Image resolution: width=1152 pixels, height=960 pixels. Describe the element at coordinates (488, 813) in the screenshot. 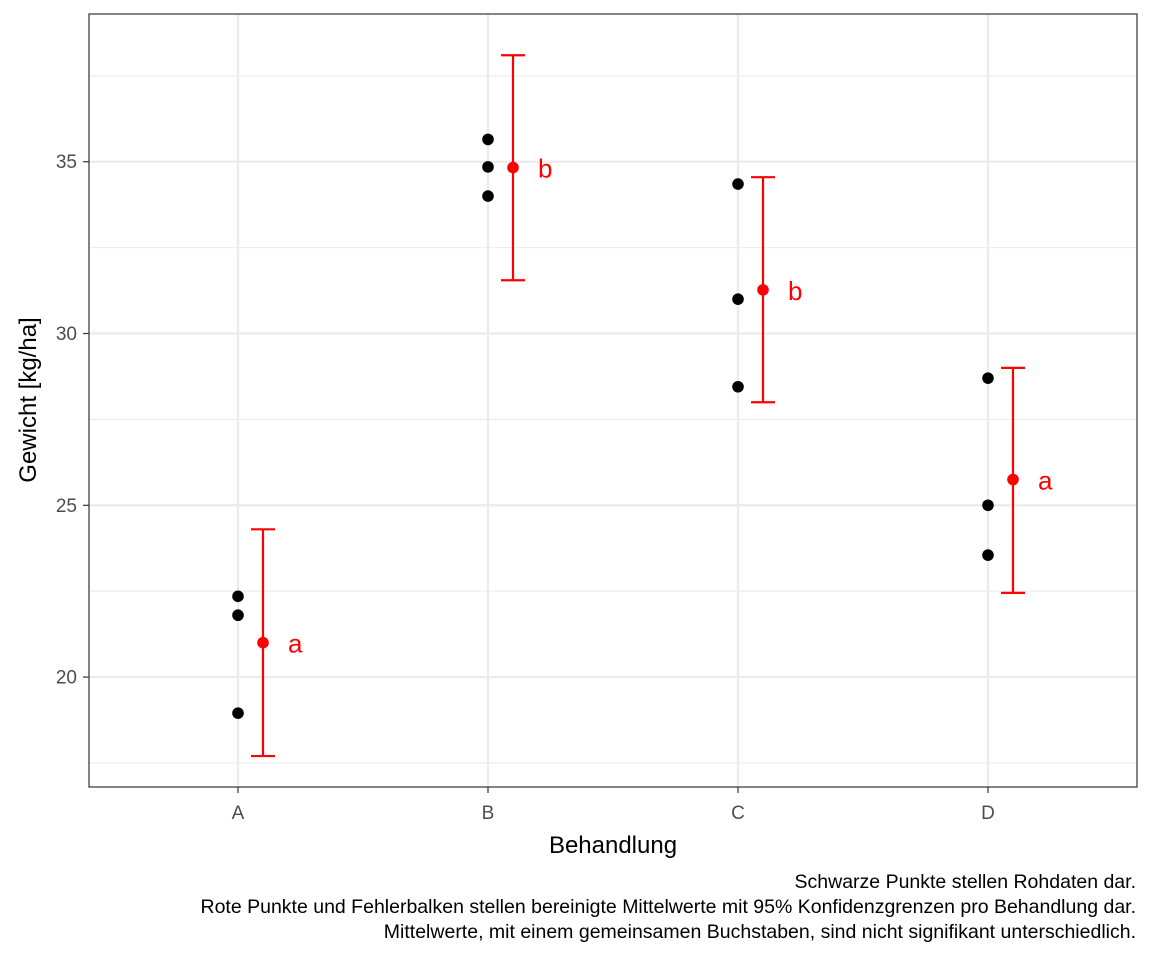

I see `x-tick-label: B` at that location.